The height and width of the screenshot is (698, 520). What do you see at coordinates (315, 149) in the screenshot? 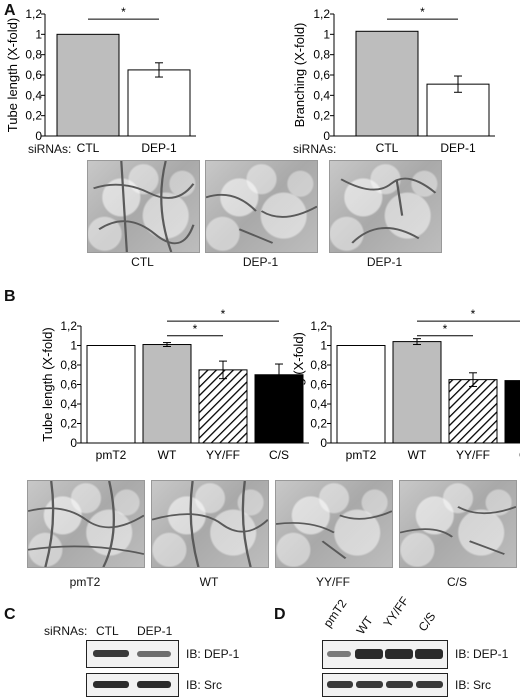
I see `sirna-row-label-right: siRNAs:` at bounding box center [315, 149].